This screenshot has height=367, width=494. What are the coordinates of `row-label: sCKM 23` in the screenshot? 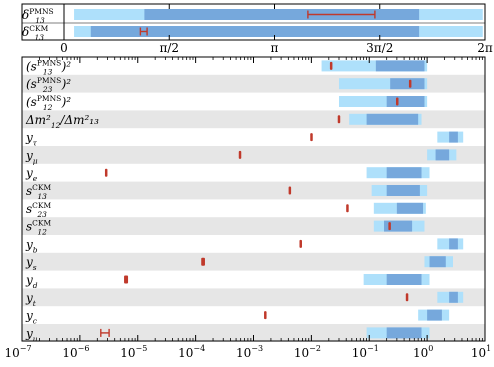 It's located at (39, 210).